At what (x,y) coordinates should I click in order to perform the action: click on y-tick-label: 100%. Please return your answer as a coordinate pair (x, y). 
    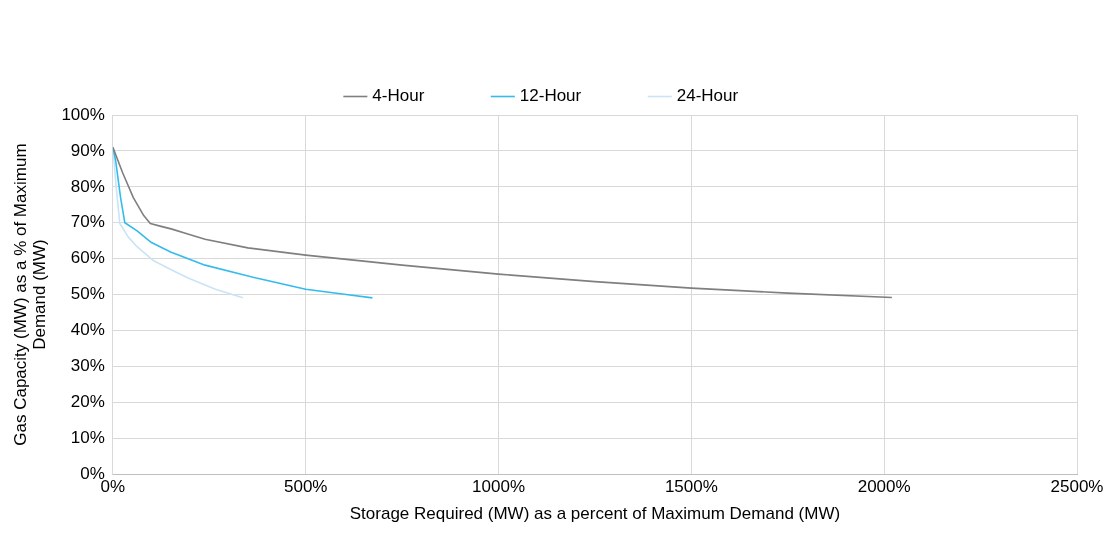
    Looking at the image, I should click on (83, 114).